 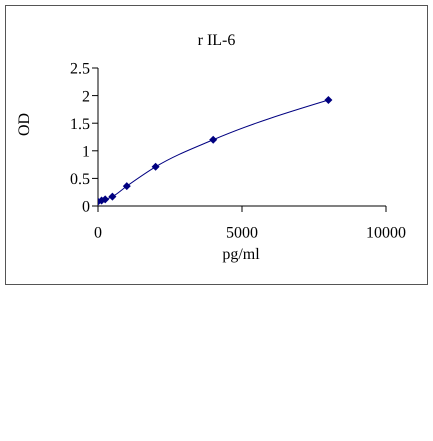 What do you see at coordinates (25, 124) in the screenshot?
I see `y-axis-title: OD` at bounding box center [25, 124].